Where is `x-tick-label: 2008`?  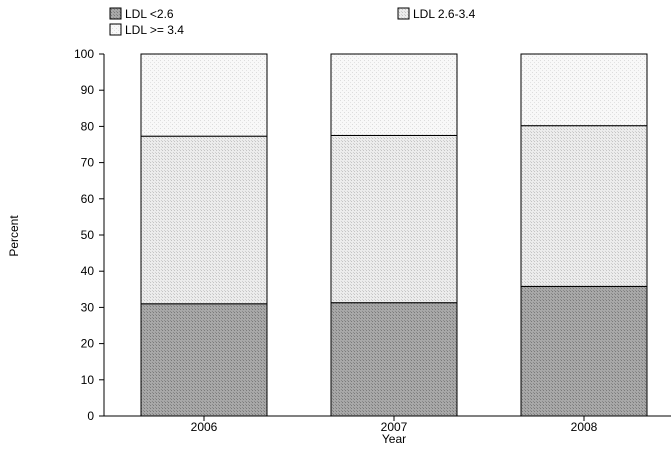
x-tick-label: 2008 is located at coordinates (584, 427).